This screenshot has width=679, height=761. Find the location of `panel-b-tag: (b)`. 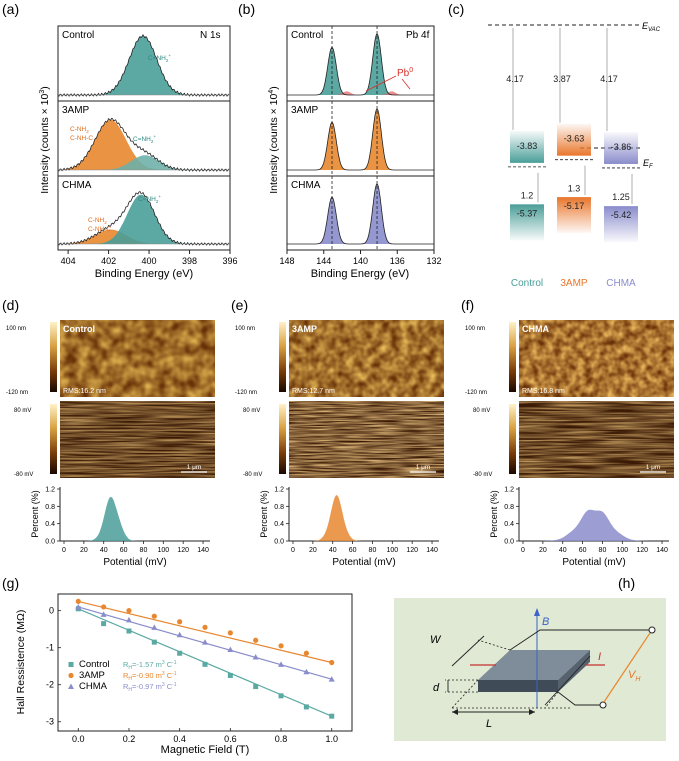

panel-b-tag: (b) is located at coordinates (246, 9).